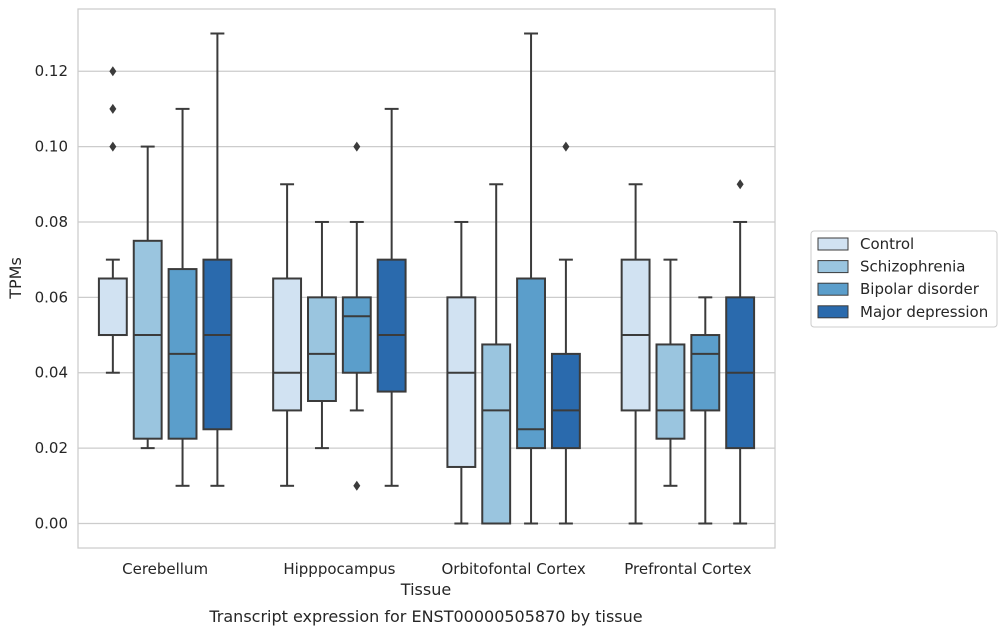 This screenshot has height=634, width=1007. I want to click on legend-frame, so click(904, 279).